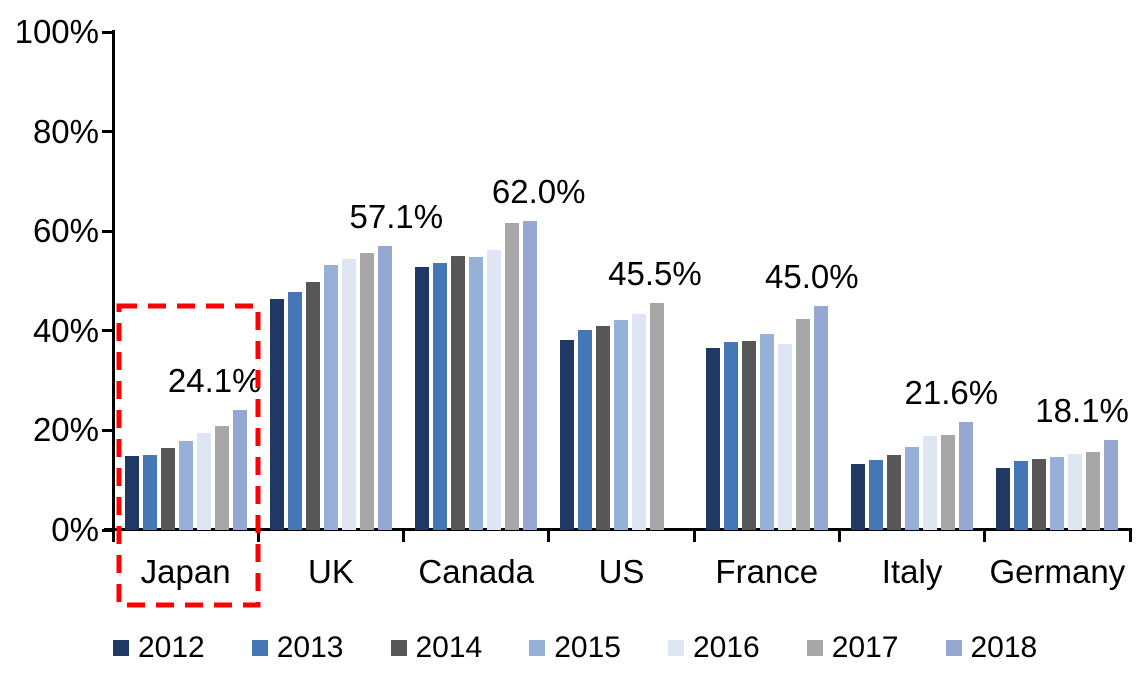  Describe the element at coordinates (766, 431) in the screenshot. I see `bar-france-2015` at that location.